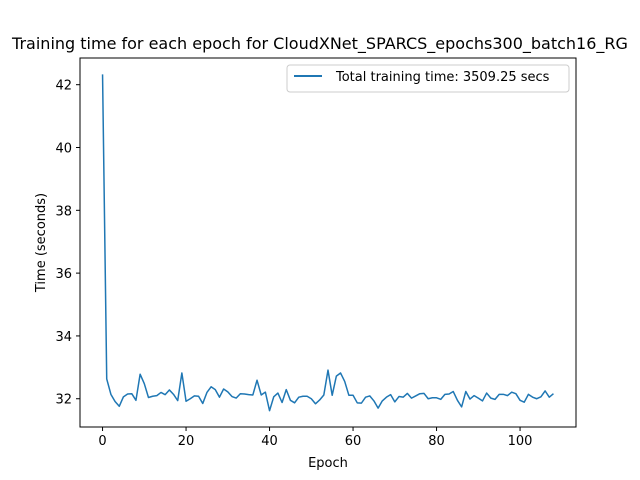 The width and height of the screenshot is (640, 480). What do you see at coordinates (63, 149) in the screenshot?
I see `y-tick-label: 40` at bounding box center [63, 149].